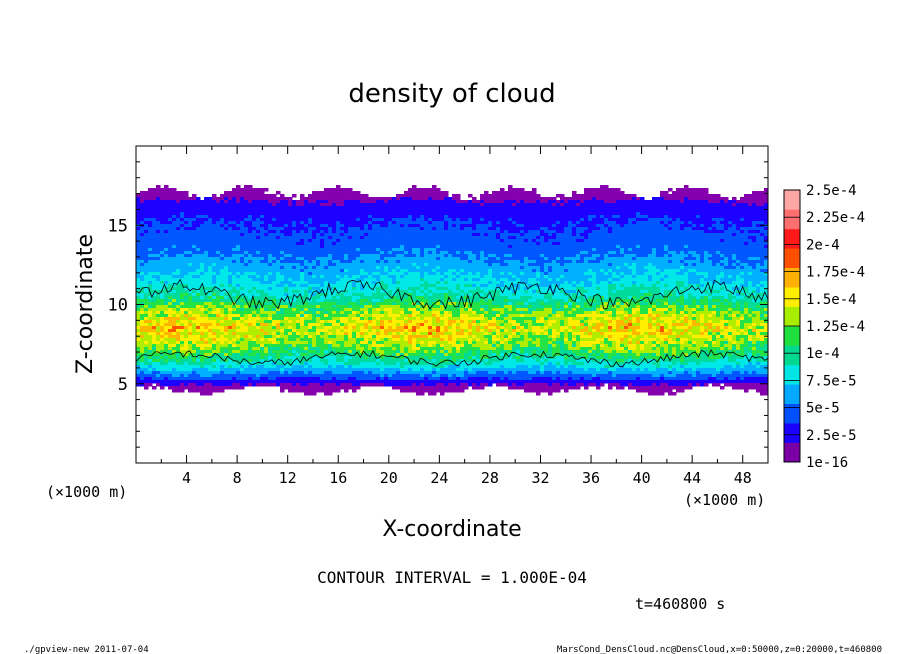 Image resolution: width=904 pixels, height=654 pixels. I want to click on chart-title: density of cloud, so click(451, 94).